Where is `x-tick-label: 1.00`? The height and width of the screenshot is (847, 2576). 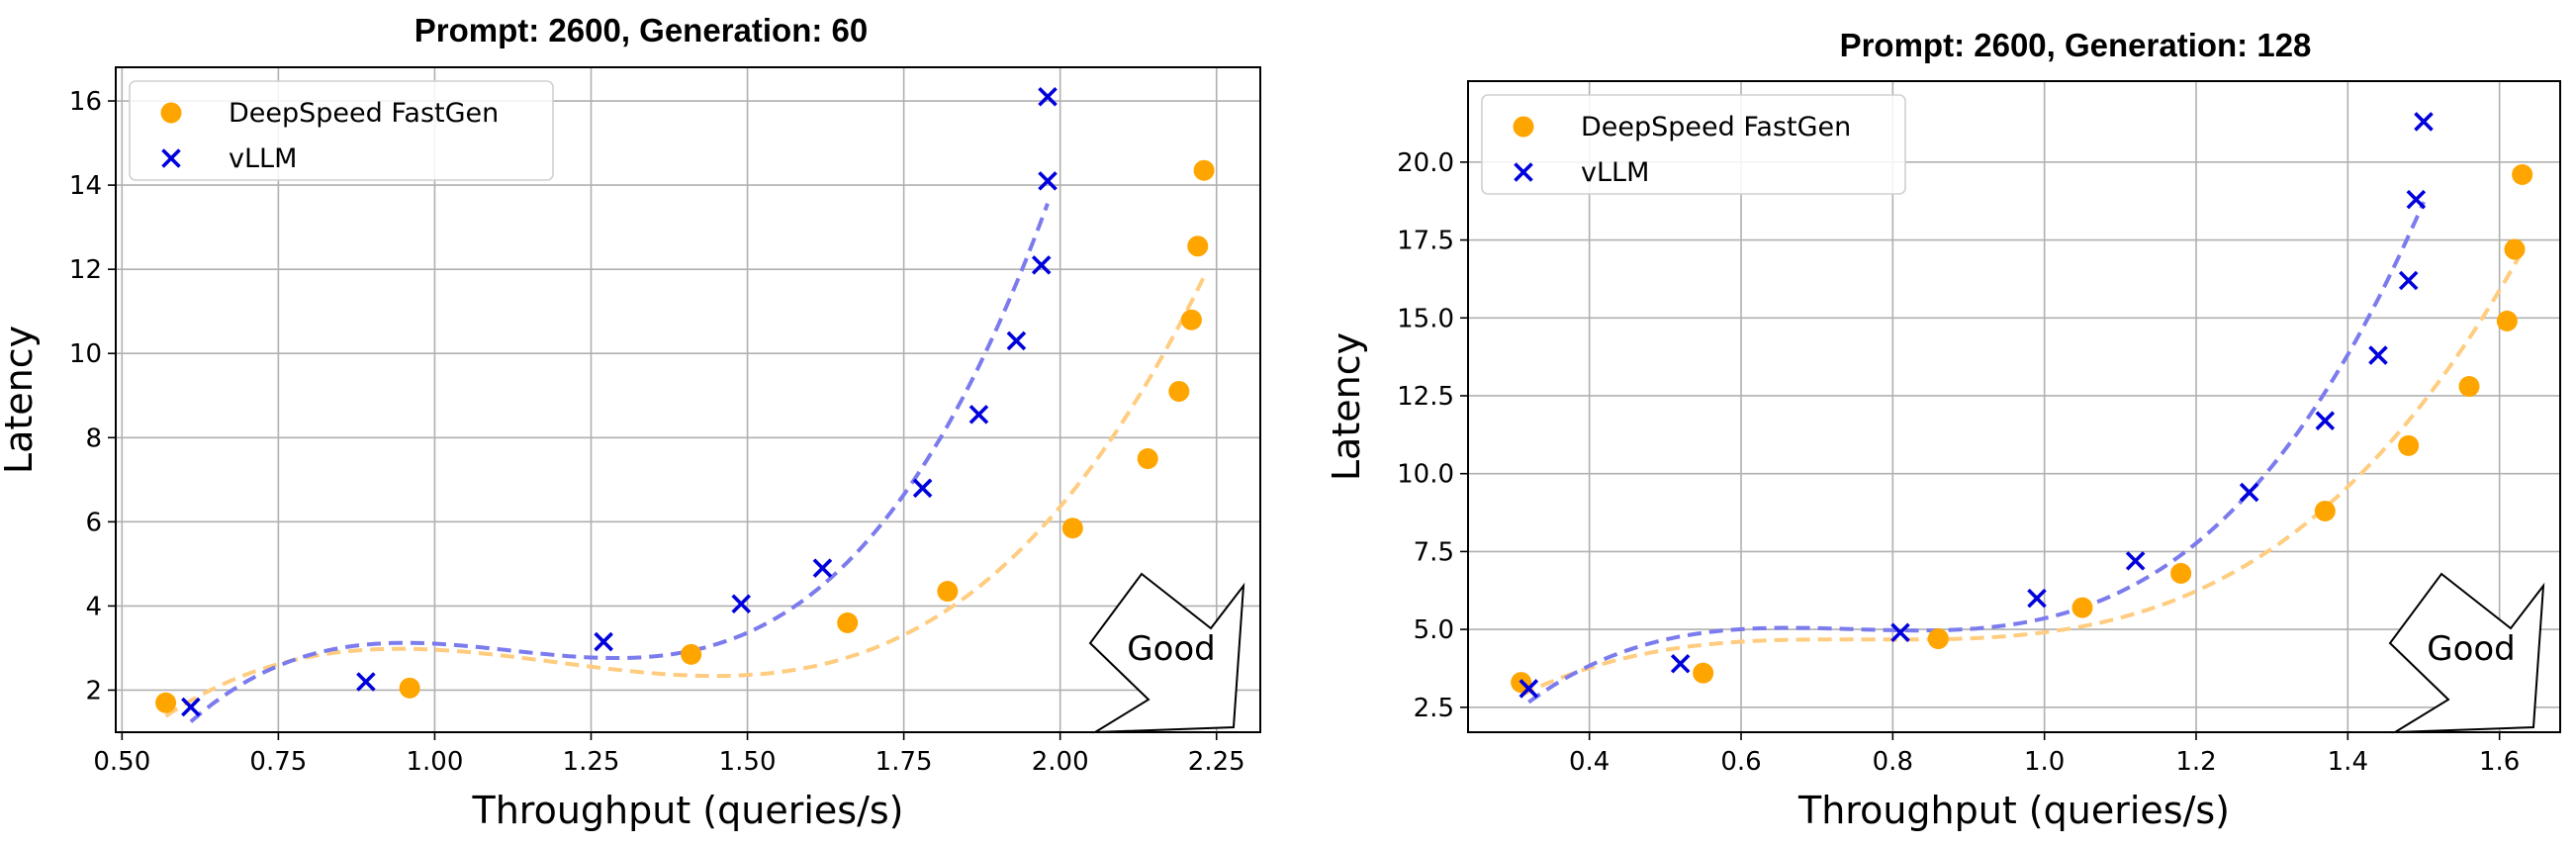
x-tick-label: 1.00 is located at coordinates (435, 762).